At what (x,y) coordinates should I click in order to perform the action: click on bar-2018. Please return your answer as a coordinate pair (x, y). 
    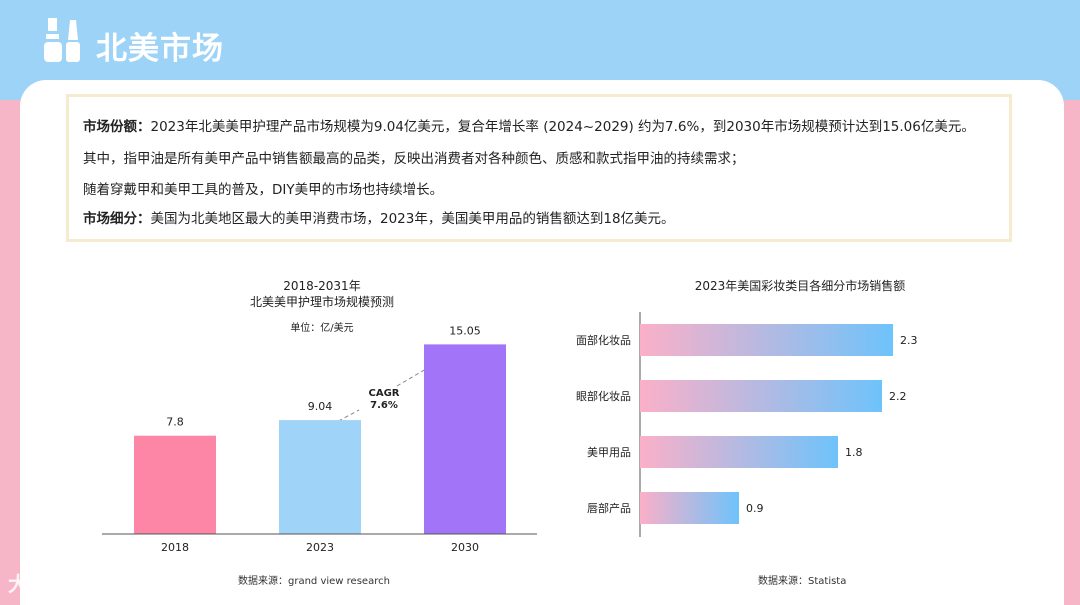
    Looking at the image, I should click on (175, 484).